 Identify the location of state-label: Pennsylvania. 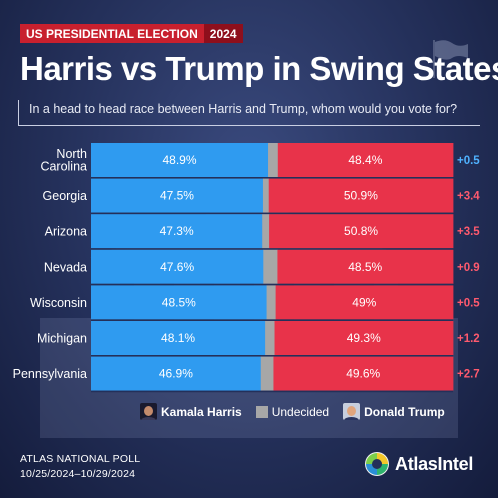
(50, 374).